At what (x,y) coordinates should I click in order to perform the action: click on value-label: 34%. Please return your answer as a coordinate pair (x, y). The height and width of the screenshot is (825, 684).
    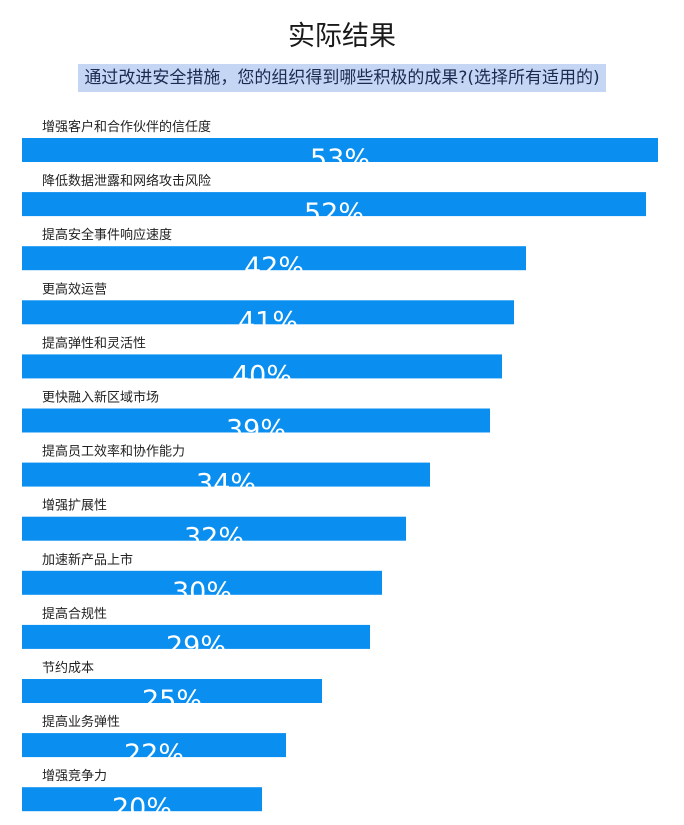
    Looking at the image, I should click on (226, 484).